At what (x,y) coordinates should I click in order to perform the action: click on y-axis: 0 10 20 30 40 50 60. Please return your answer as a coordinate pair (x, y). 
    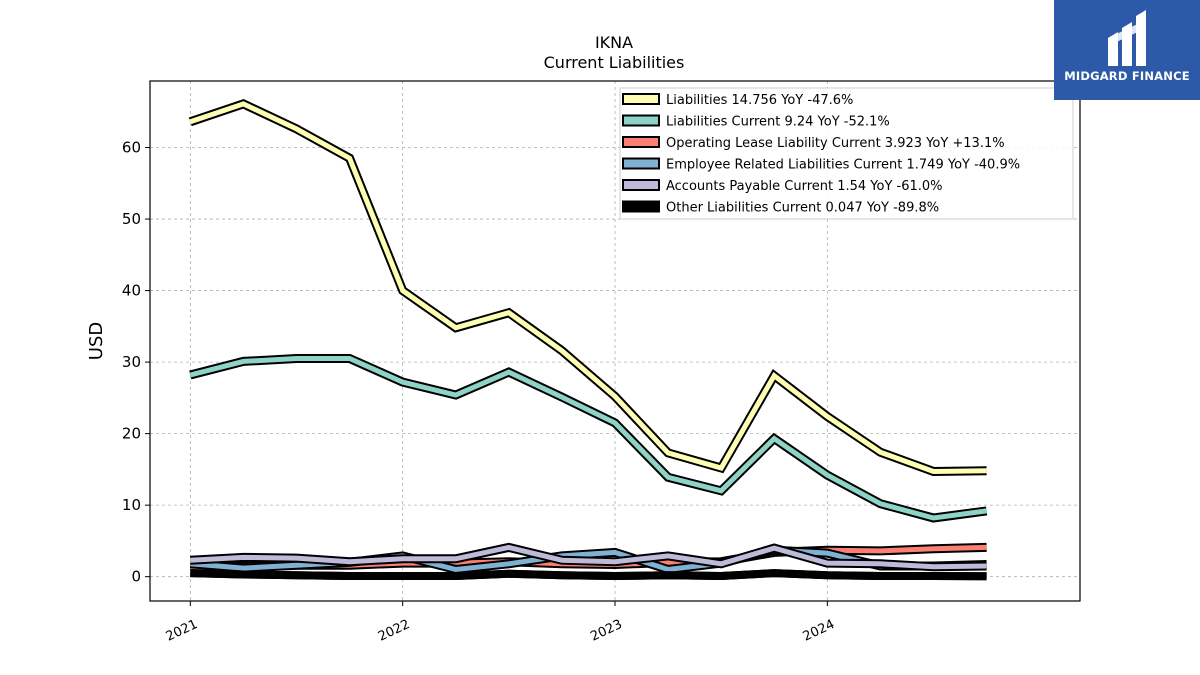
    Looking at the image, I should click on (136, 362).